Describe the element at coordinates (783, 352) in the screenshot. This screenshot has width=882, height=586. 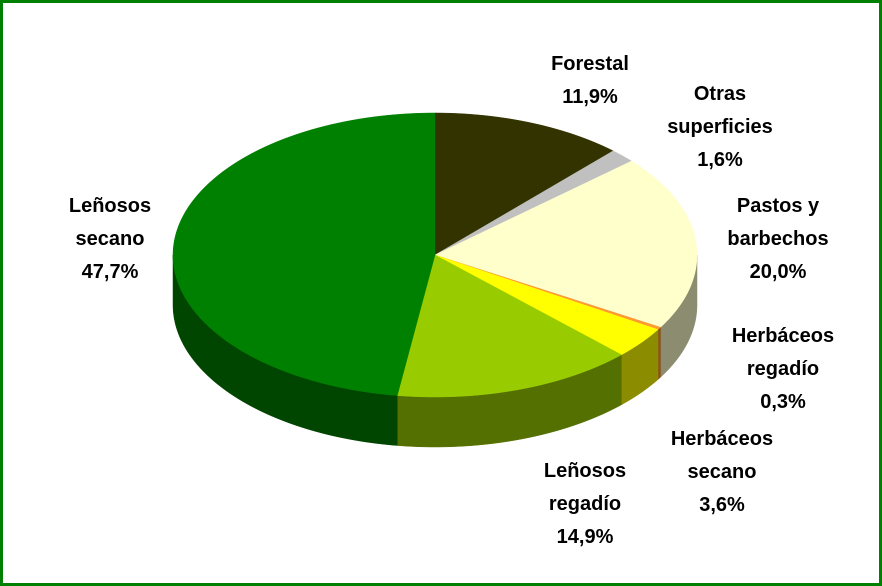
I see `slice-name: Herbáceos regadío` at that location.